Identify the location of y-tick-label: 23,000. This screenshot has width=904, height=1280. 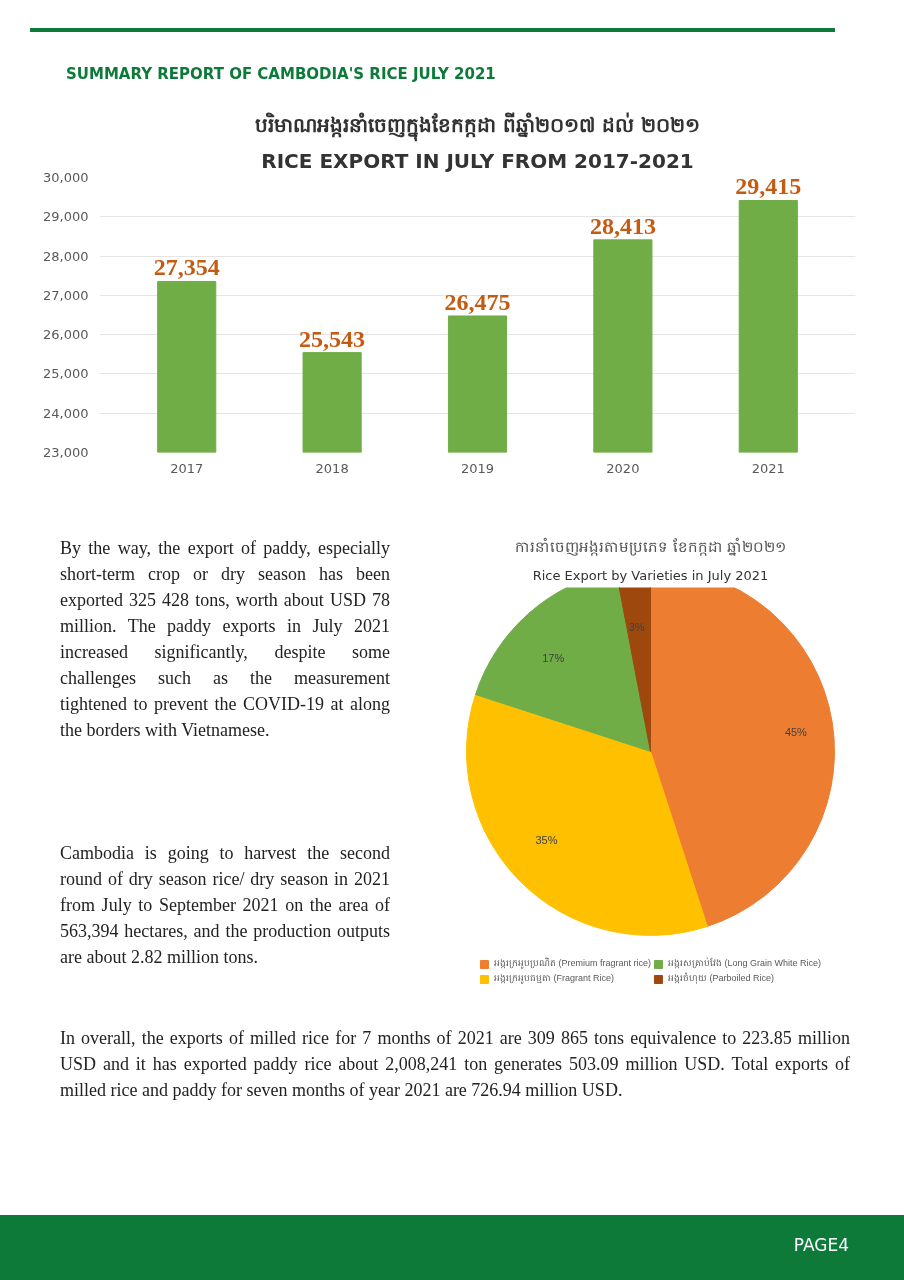
(66, 452).